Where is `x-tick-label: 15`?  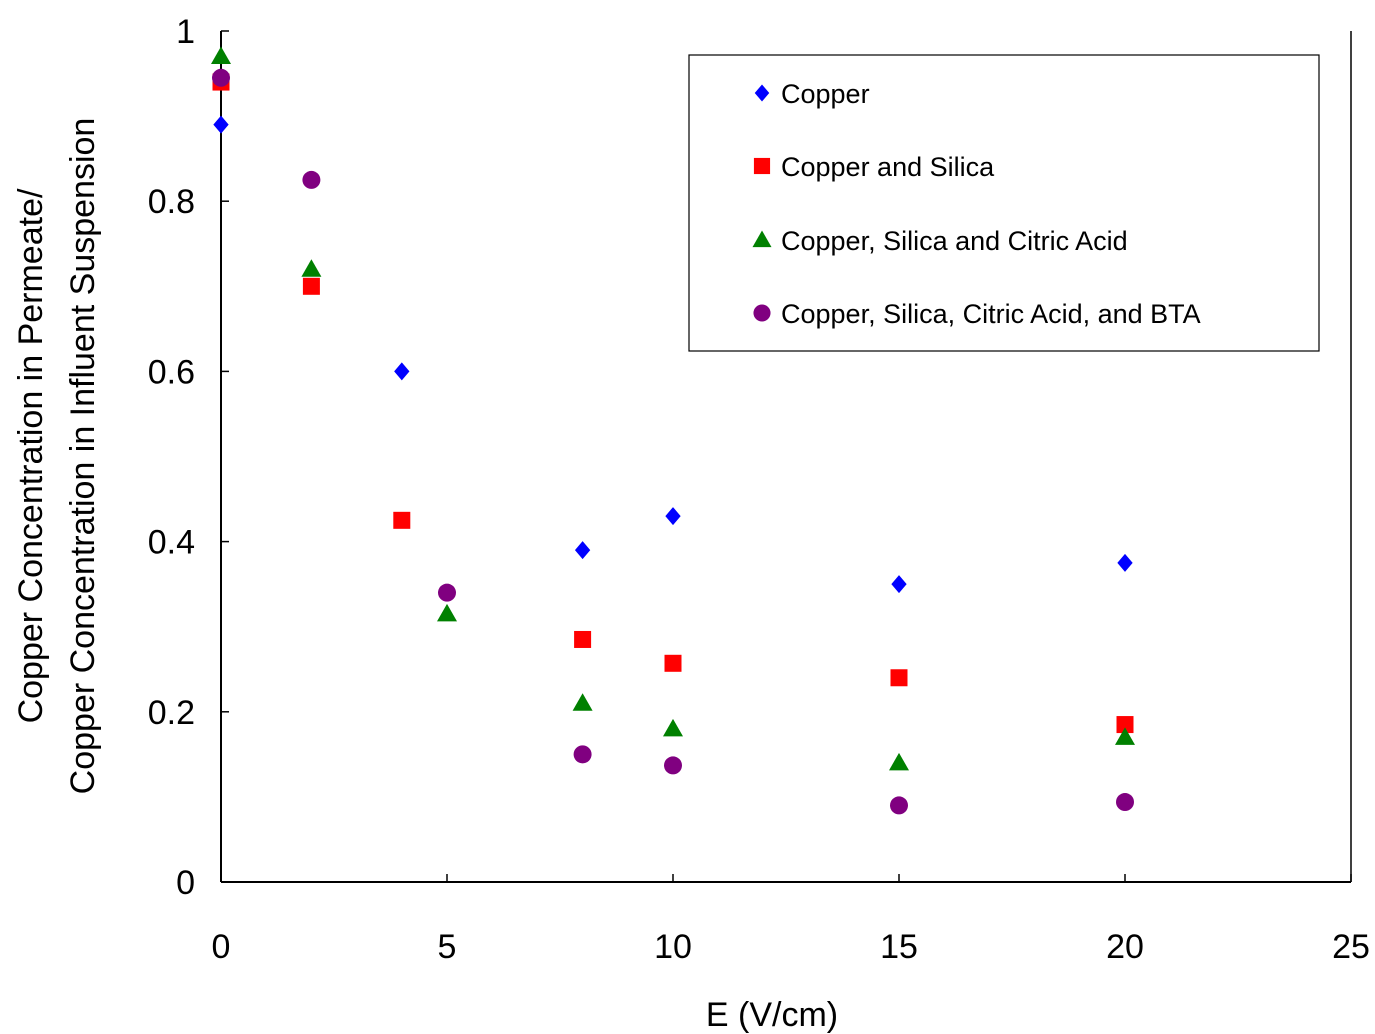
x-tick-label: 15 is located at coordinates (899, 947).